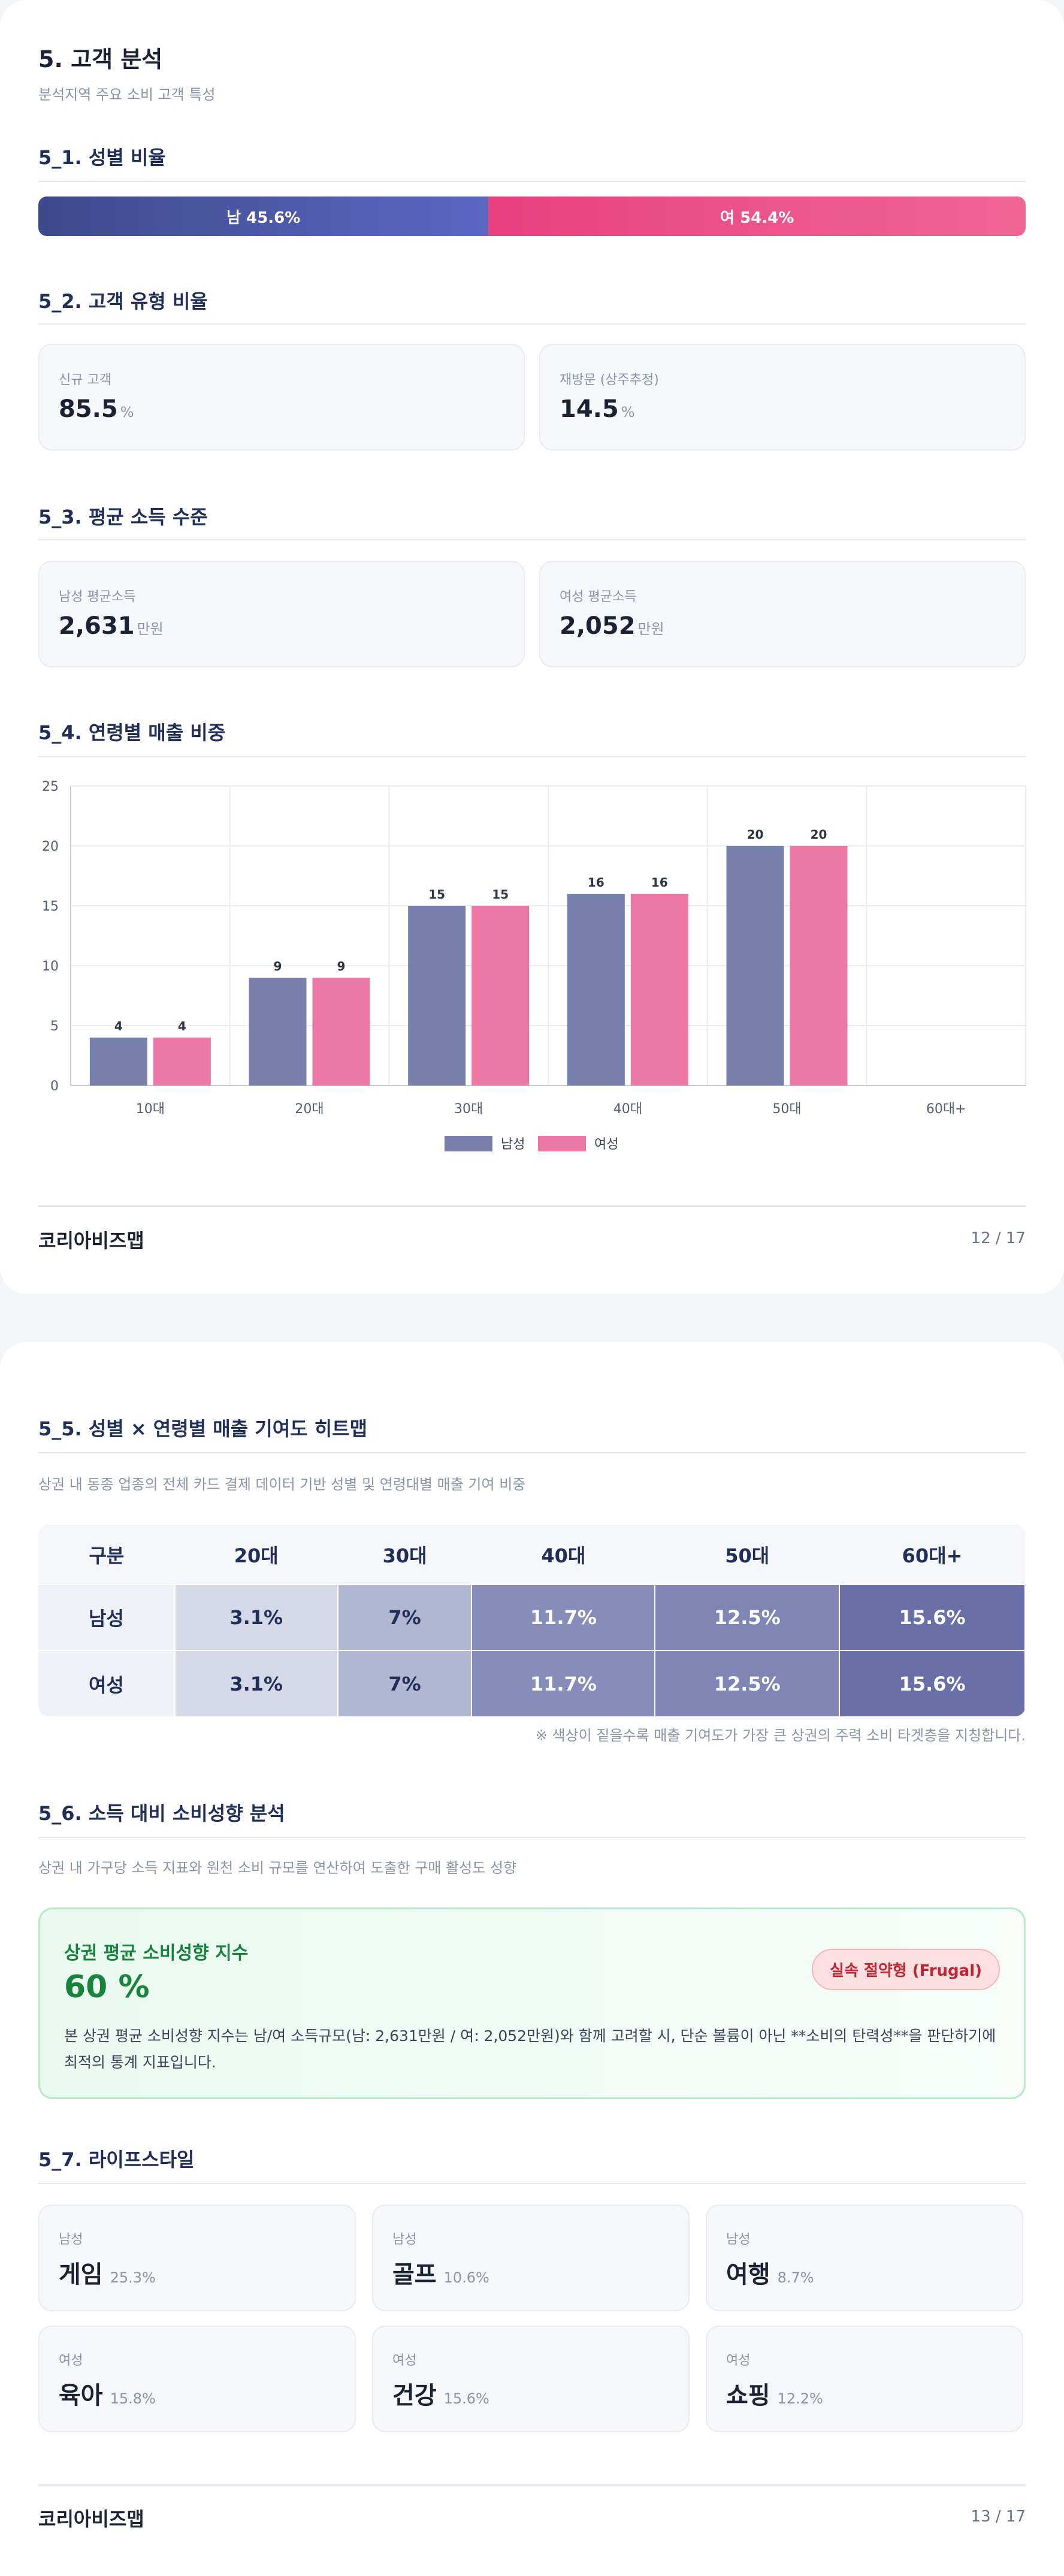 This screenshot has height=2576, width=1064. I want to click on x-tick-label: 40대, so click(627, 1109).